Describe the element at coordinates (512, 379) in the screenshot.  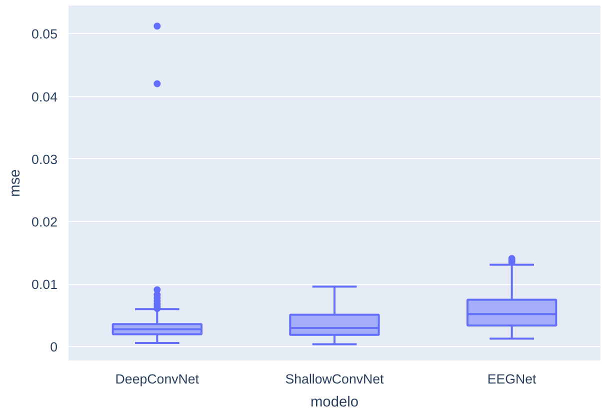
I see `x-tick-label: EEGNet` at that location.